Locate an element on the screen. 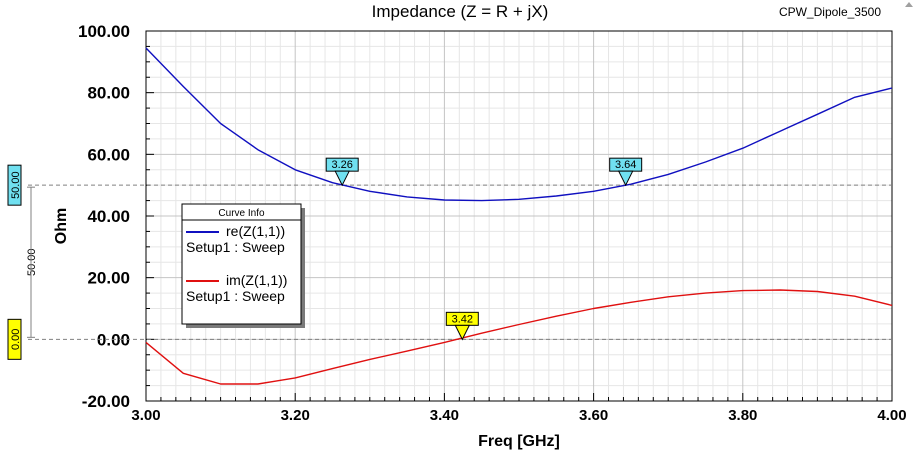 The width and height of the screenshot is (920, 457). y-tick-label: 40.00 is located at coordinates (108, 216).